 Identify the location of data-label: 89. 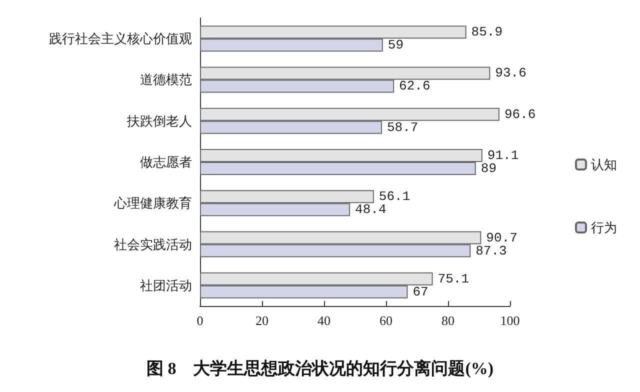
(488, 168).